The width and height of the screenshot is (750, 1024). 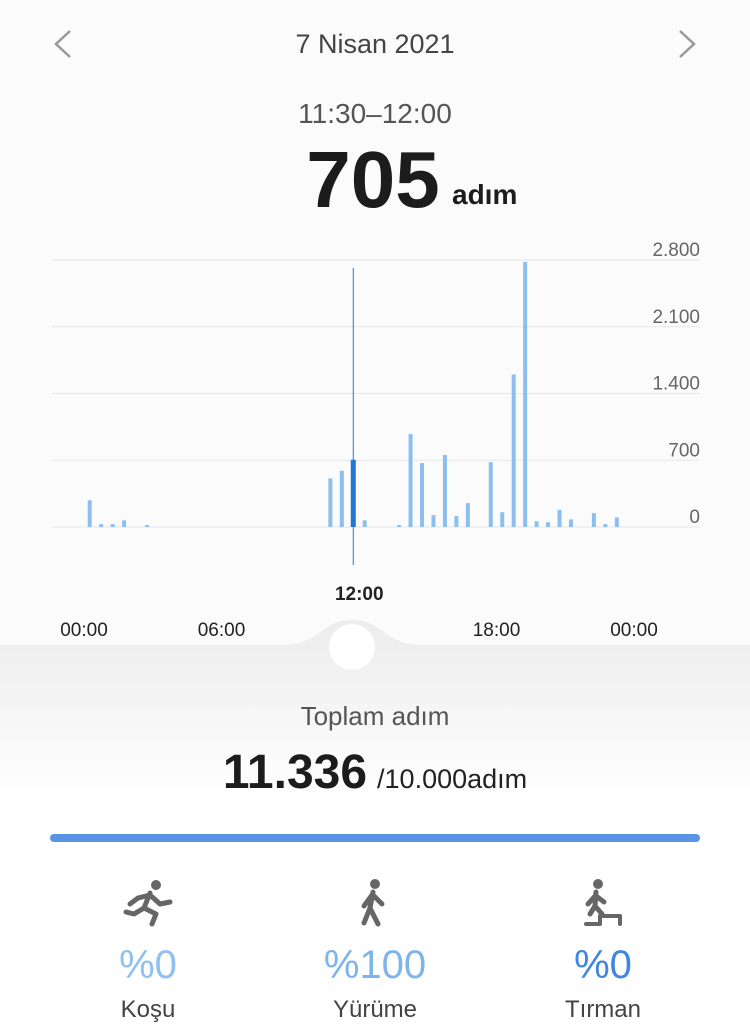 What do you see at coordinates (375, 113) in the screenshot?
I see `time-range: 11:30–12:00` at bounding box center [375, 113].